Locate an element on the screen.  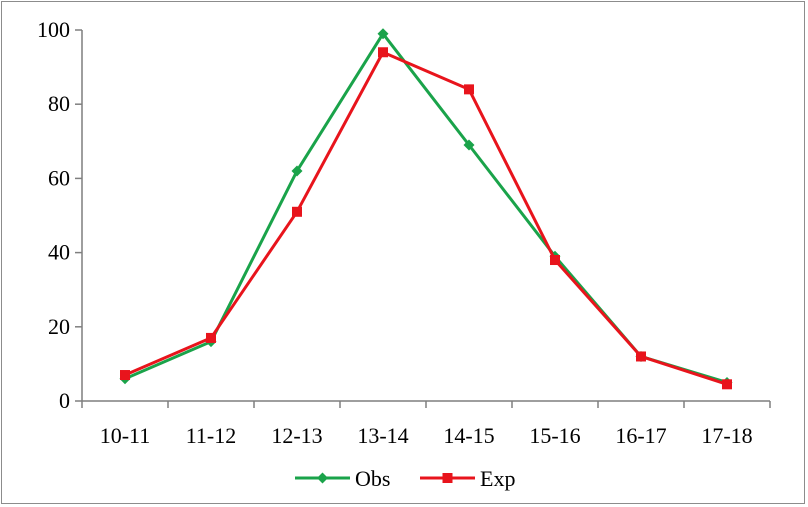
x-tick-label: 16-17 is located at coordinates (640, 435).